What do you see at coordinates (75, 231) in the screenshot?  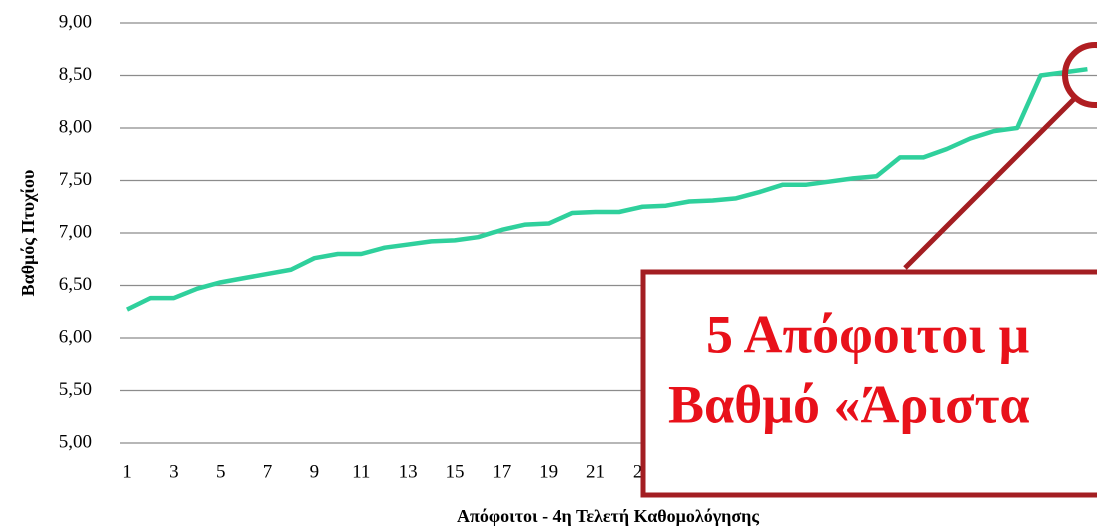 I see `y-tick-label: 7,00` at bounding box center [75, 231].